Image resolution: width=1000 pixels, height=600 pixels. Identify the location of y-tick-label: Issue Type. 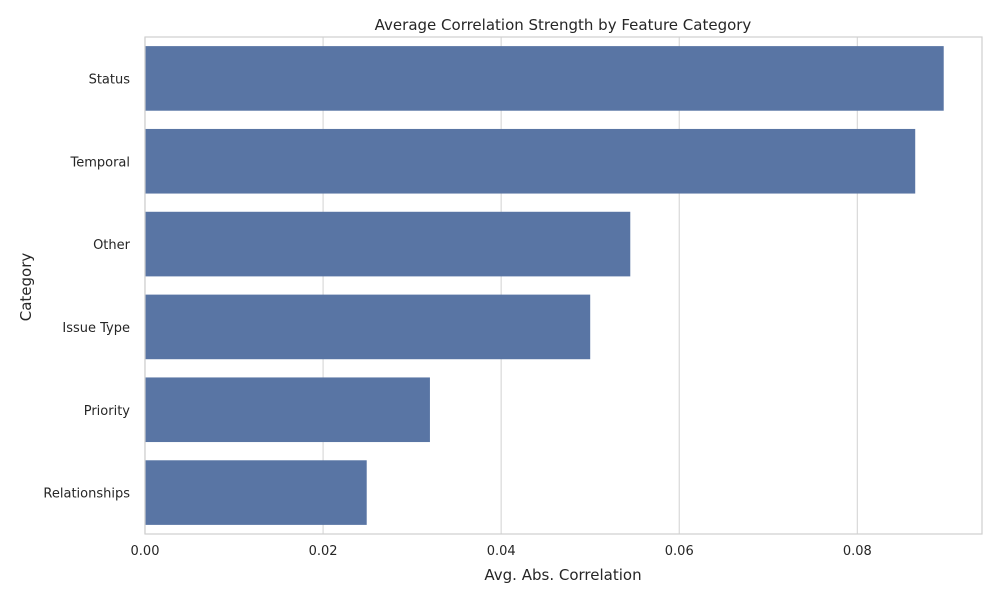
(96, 328).